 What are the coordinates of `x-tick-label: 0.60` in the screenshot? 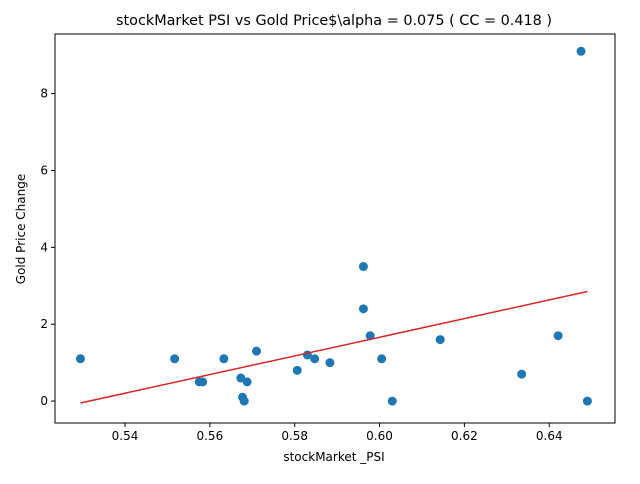 It's located at (379, 436).